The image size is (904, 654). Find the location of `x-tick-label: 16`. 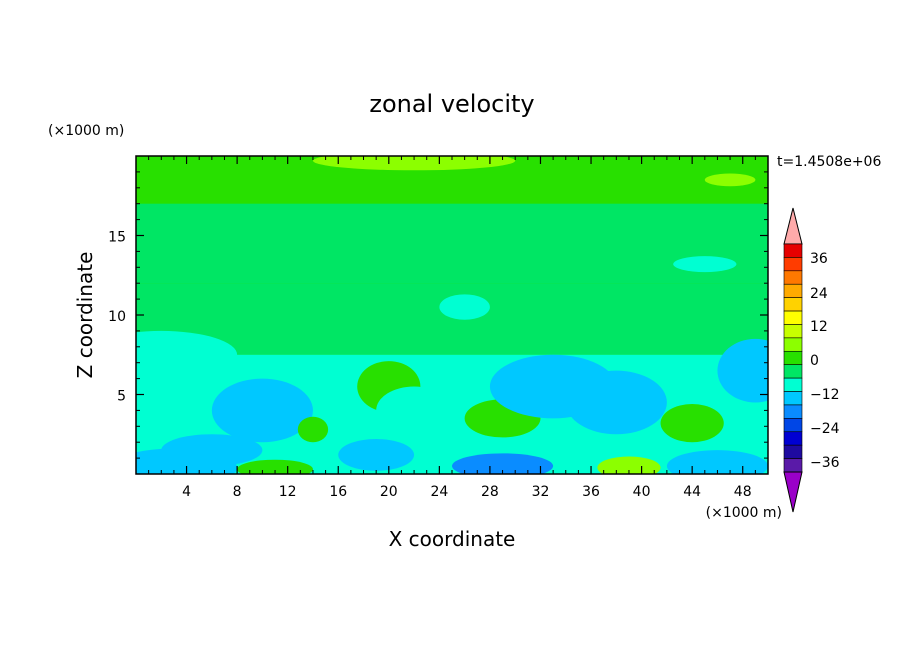

x-tick-label: 16 is located at coordinates (338, 492).